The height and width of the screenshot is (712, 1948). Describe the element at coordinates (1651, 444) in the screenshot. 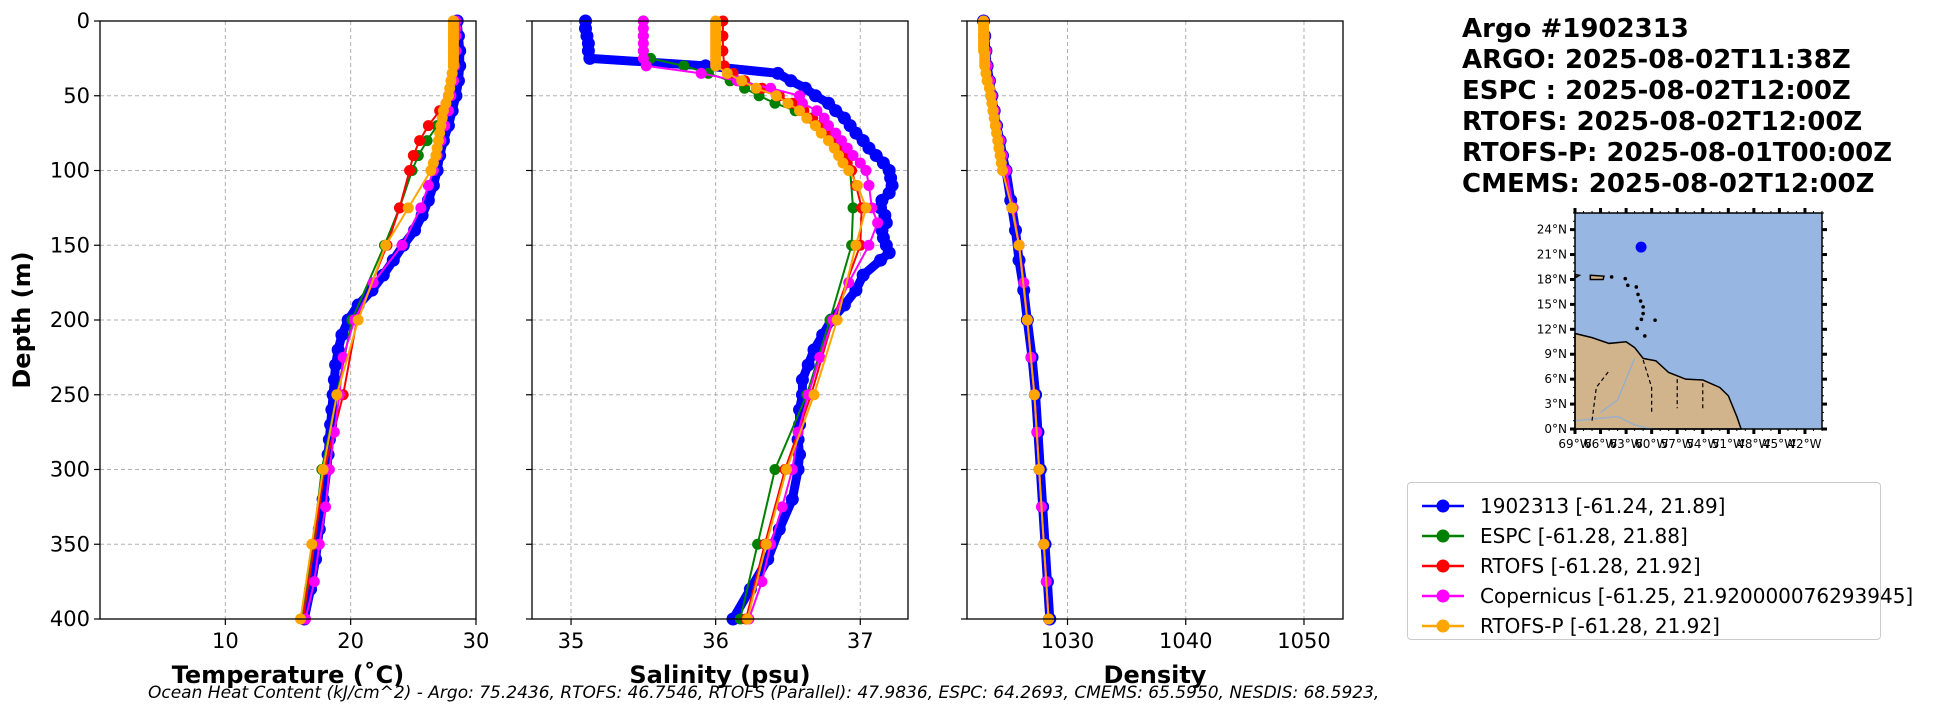

I see `map-lon-label: 60°W` at that location.